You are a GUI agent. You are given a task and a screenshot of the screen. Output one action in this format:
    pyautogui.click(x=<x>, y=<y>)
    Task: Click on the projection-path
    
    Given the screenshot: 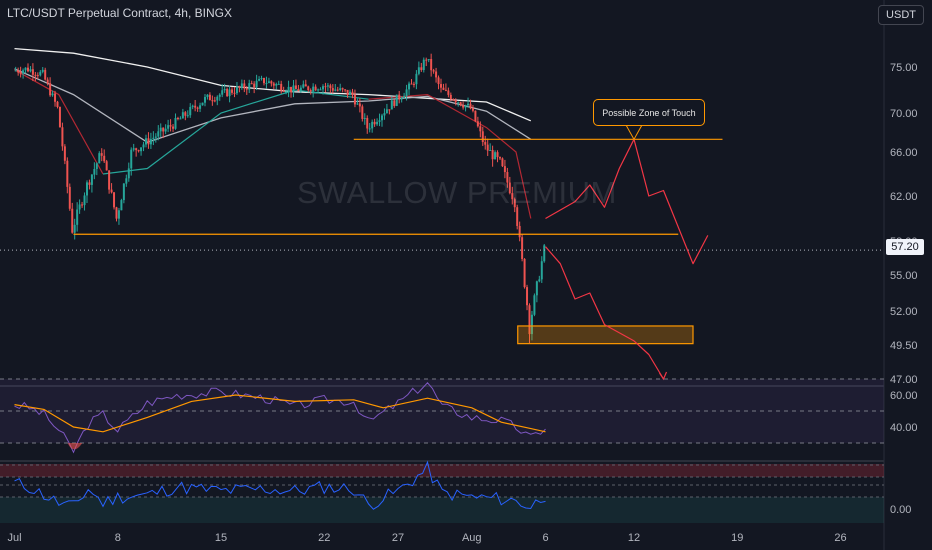 What is the action you would take?
    pyautogui.click(x=627, y=201)
    